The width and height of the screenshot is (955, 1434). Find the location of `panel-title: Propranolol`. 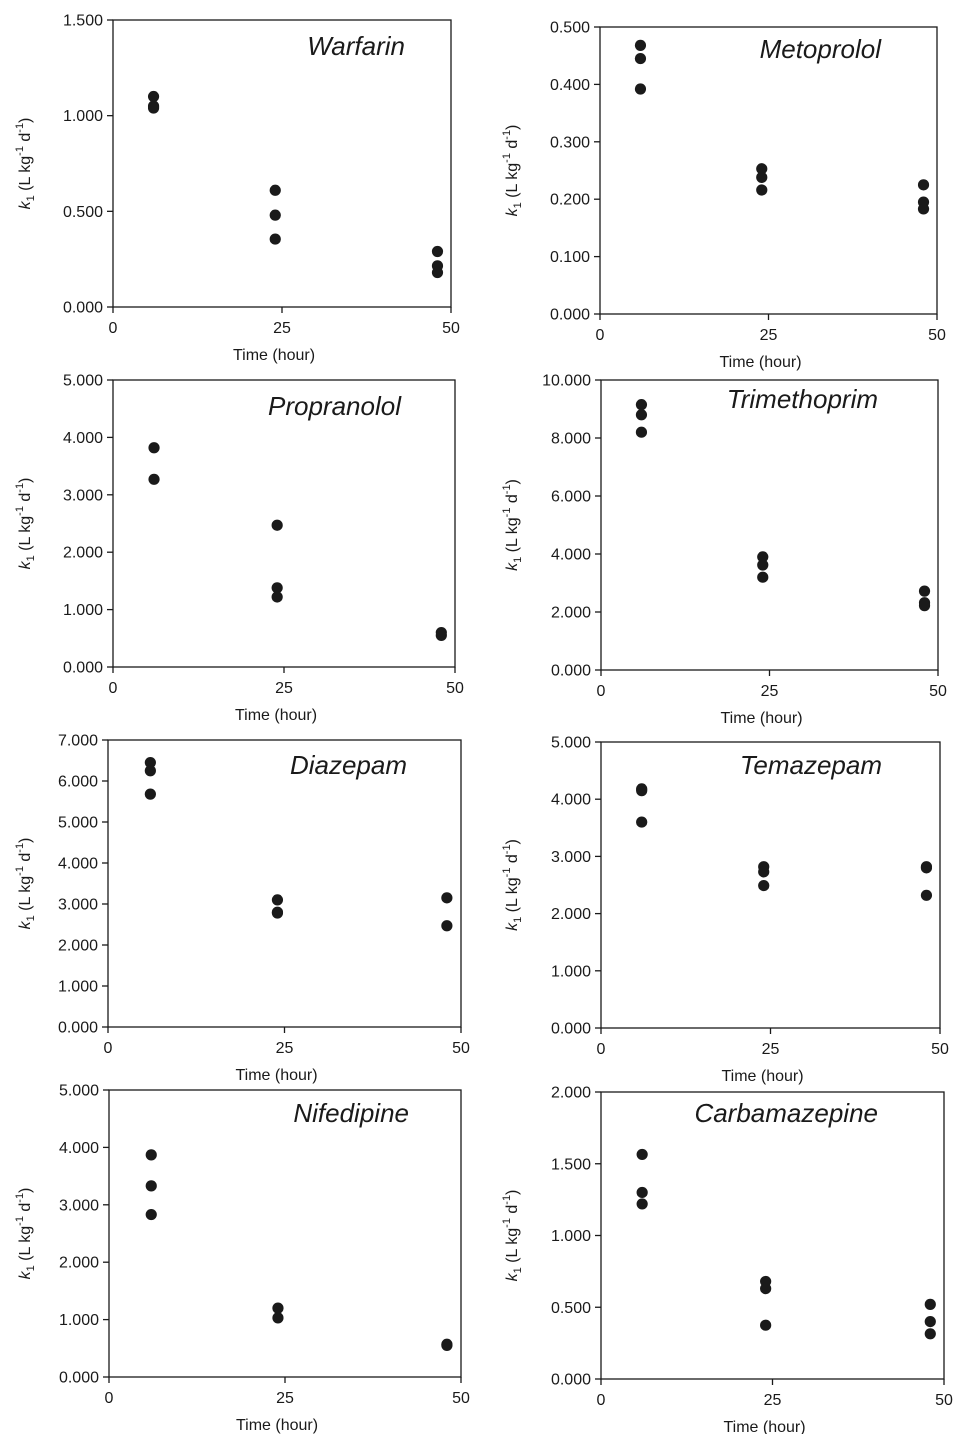

panel-title: Propranolol is located at coordinates (335, 406).